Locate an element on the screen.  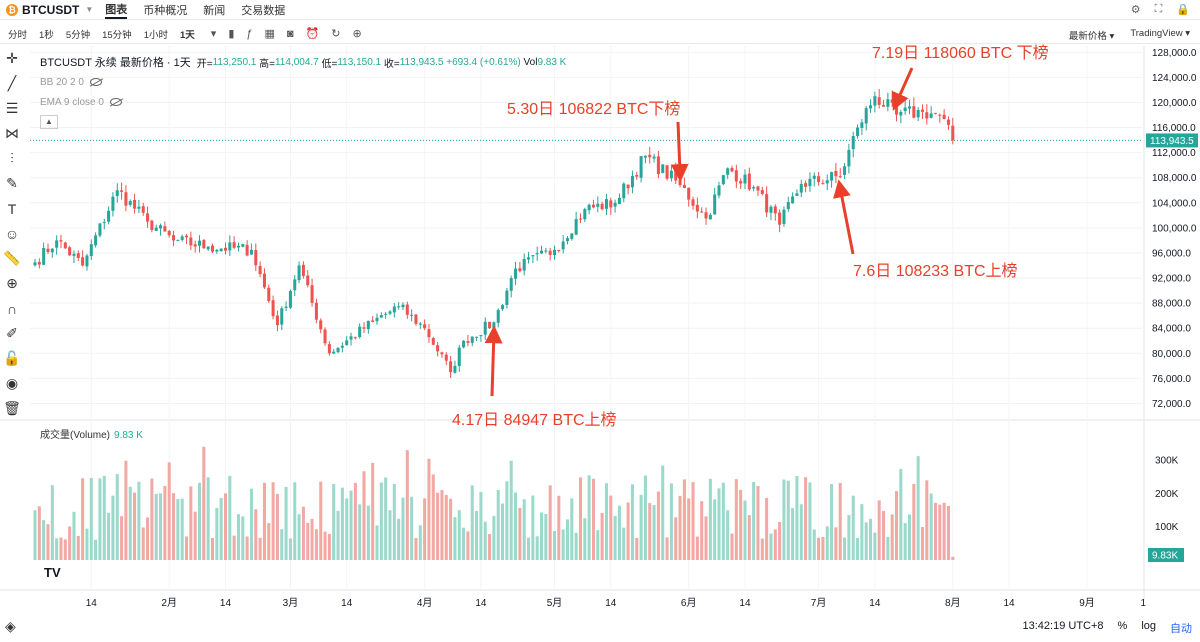
pattern-icon: ⋈ is located at coordinates (12, 133).